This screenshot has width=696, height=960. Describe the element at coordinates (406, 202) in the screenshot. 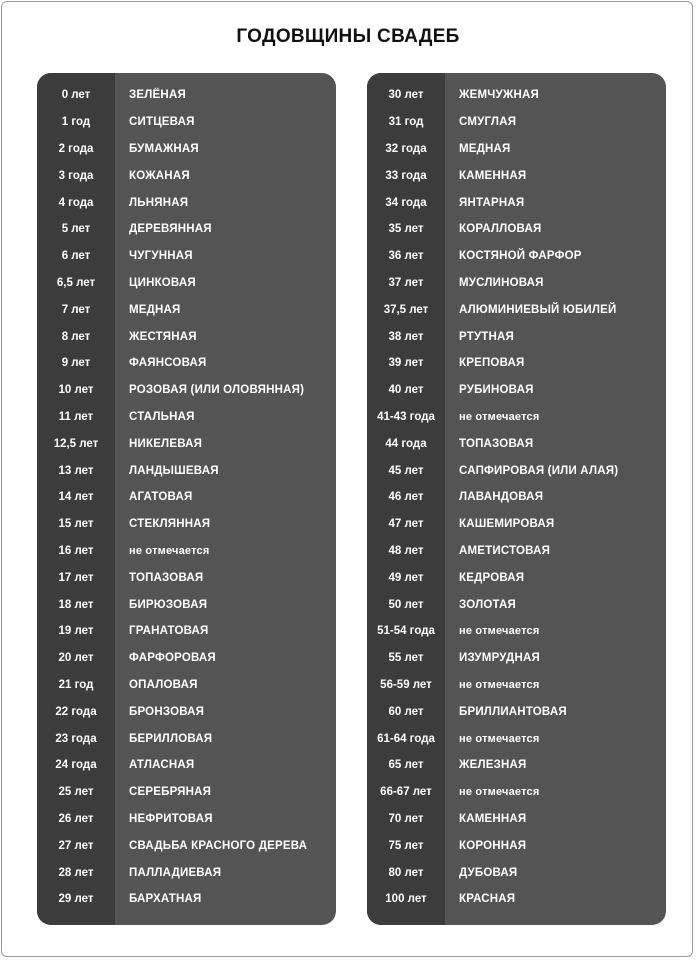

I see `anniversary-year: 34 года` at that location.